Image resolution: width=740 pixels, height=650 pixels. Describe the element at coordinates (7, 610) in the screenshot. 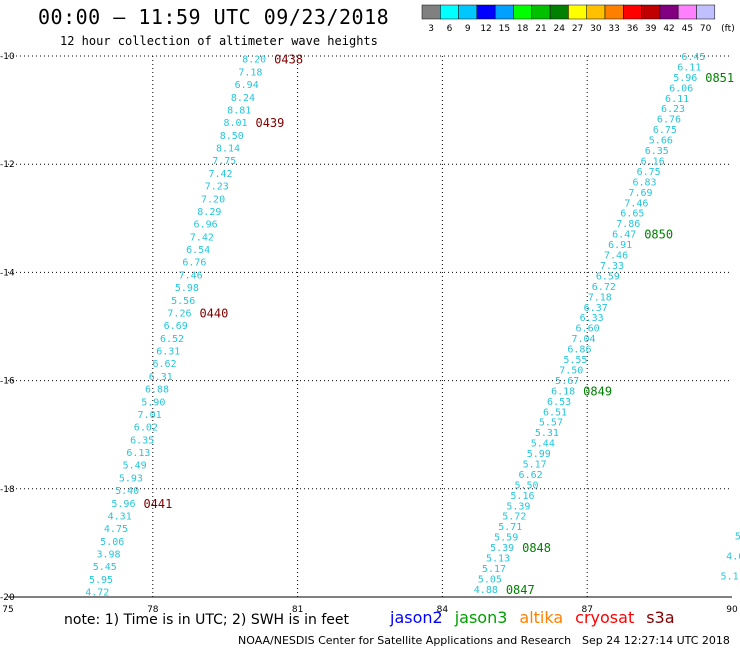

I see `lon-label: 75` at that location.